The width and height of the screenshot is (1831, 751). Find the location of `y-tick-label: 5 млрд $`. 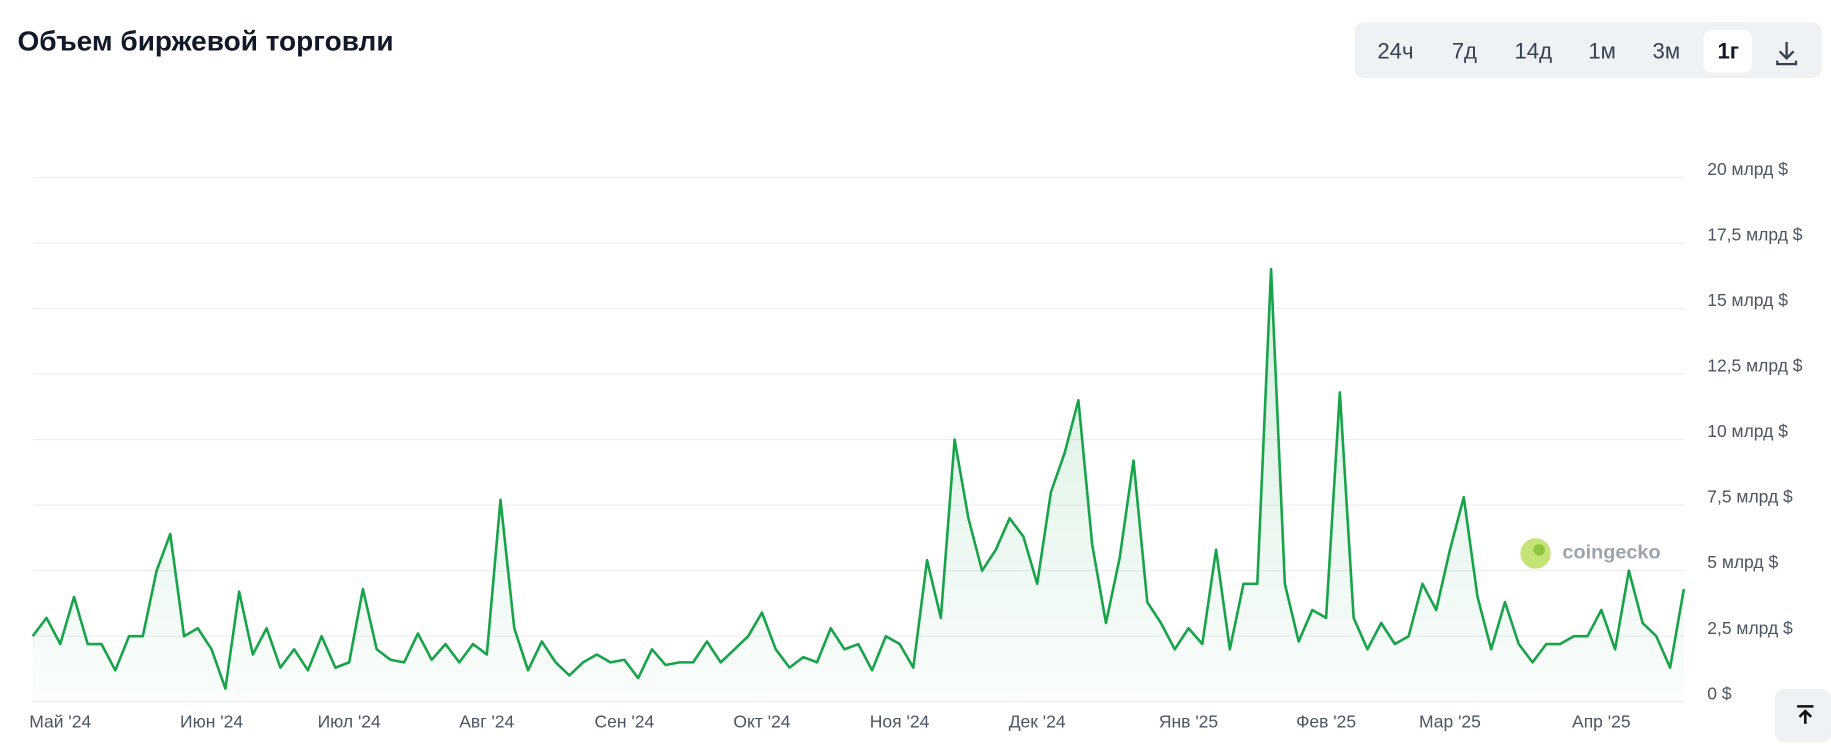

y-tick-label: 5 млрд $ is located at coordinates (1742, 562).